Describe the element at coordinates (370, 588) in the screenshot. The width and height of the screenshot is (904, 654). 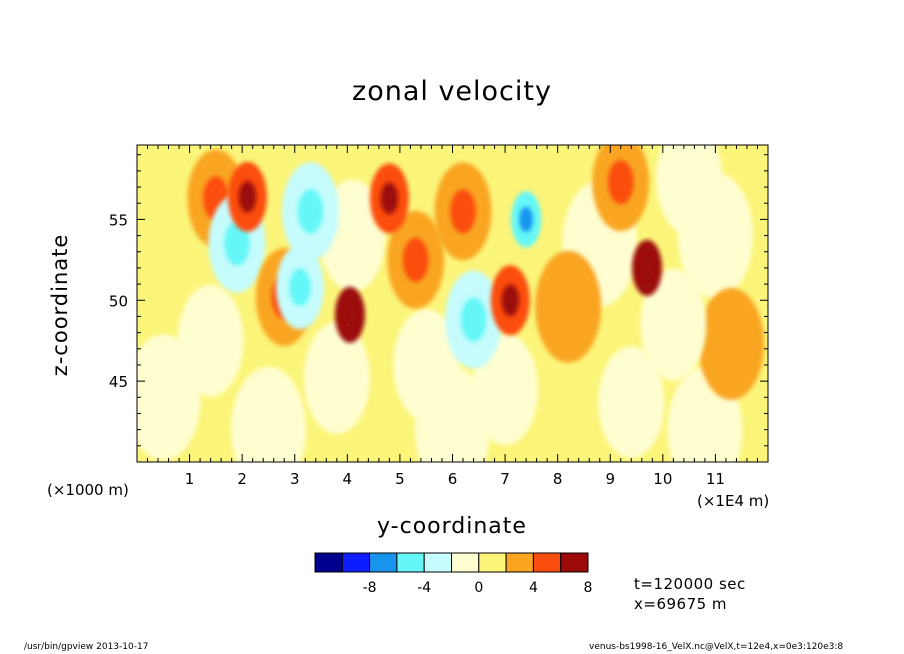
I see `colorbar-tick-label: -8` at that location.